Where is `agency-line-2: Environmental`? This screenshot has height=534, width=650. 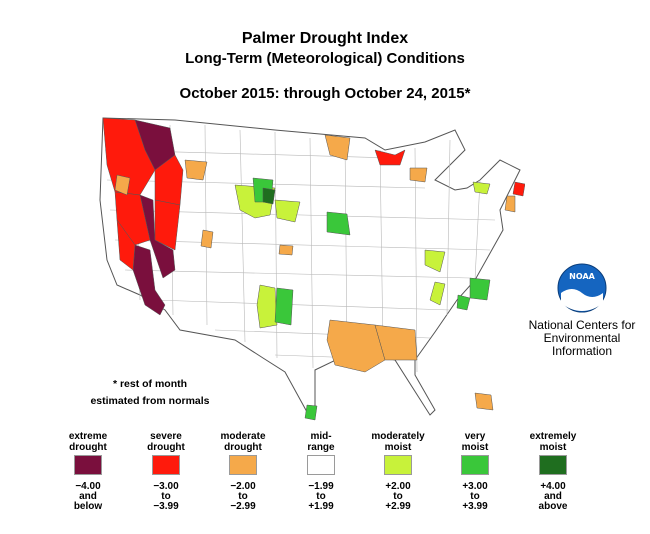 agency-line-2: Environmental is located at coordinates (582, 338).